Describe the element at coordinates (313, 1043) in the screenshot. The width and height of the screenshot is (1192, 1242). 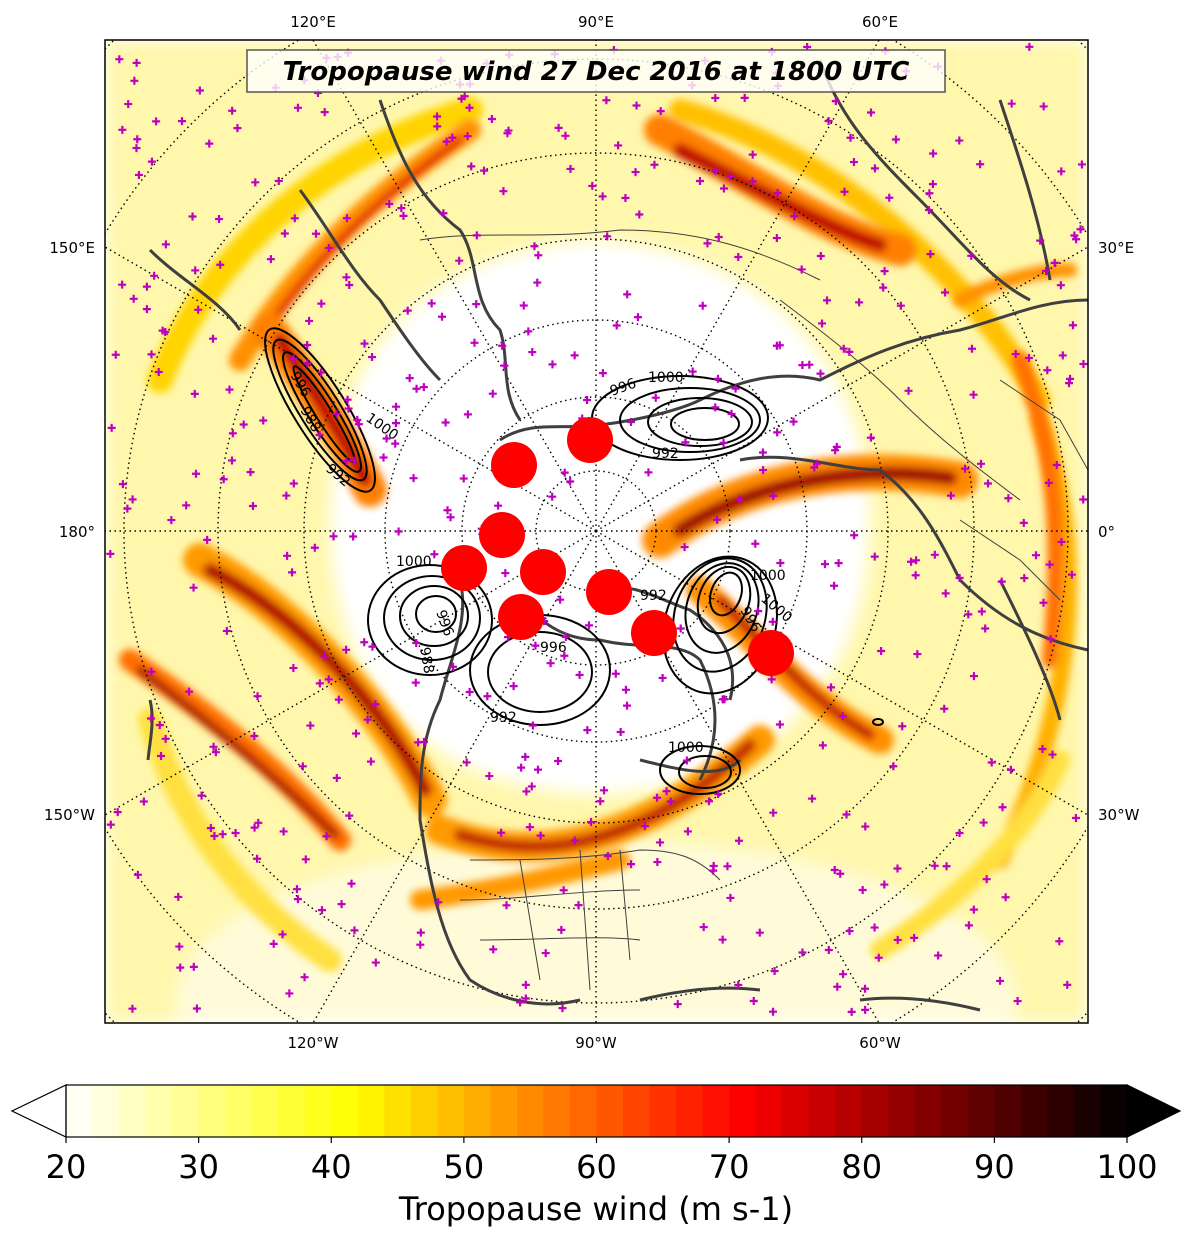
I see `lon-label-bottom: 120°W` at that location.